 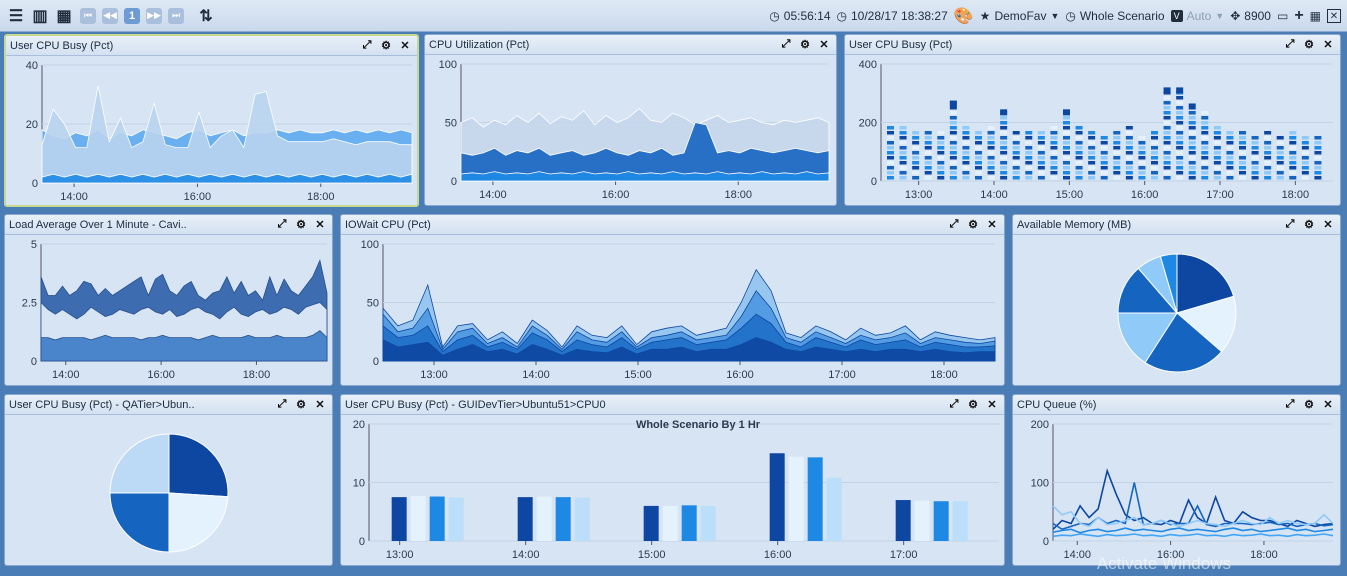 I want to click on prev-page-button: ◀◀, so click(x=110, y=15).